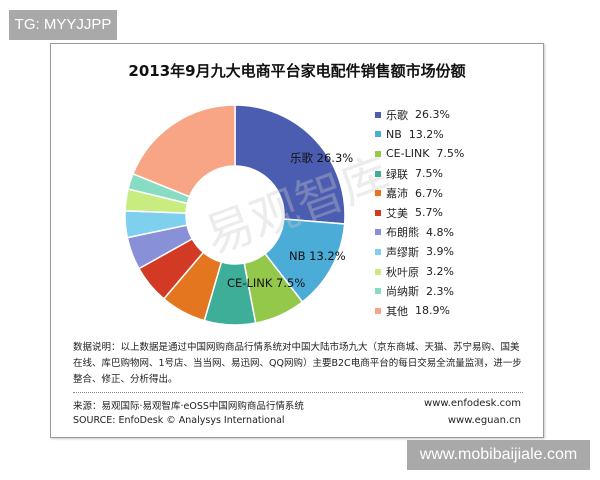 The image size is (600, 480). I want to click on legend-item: CE-LINK 7.5%, so click(419, 154).